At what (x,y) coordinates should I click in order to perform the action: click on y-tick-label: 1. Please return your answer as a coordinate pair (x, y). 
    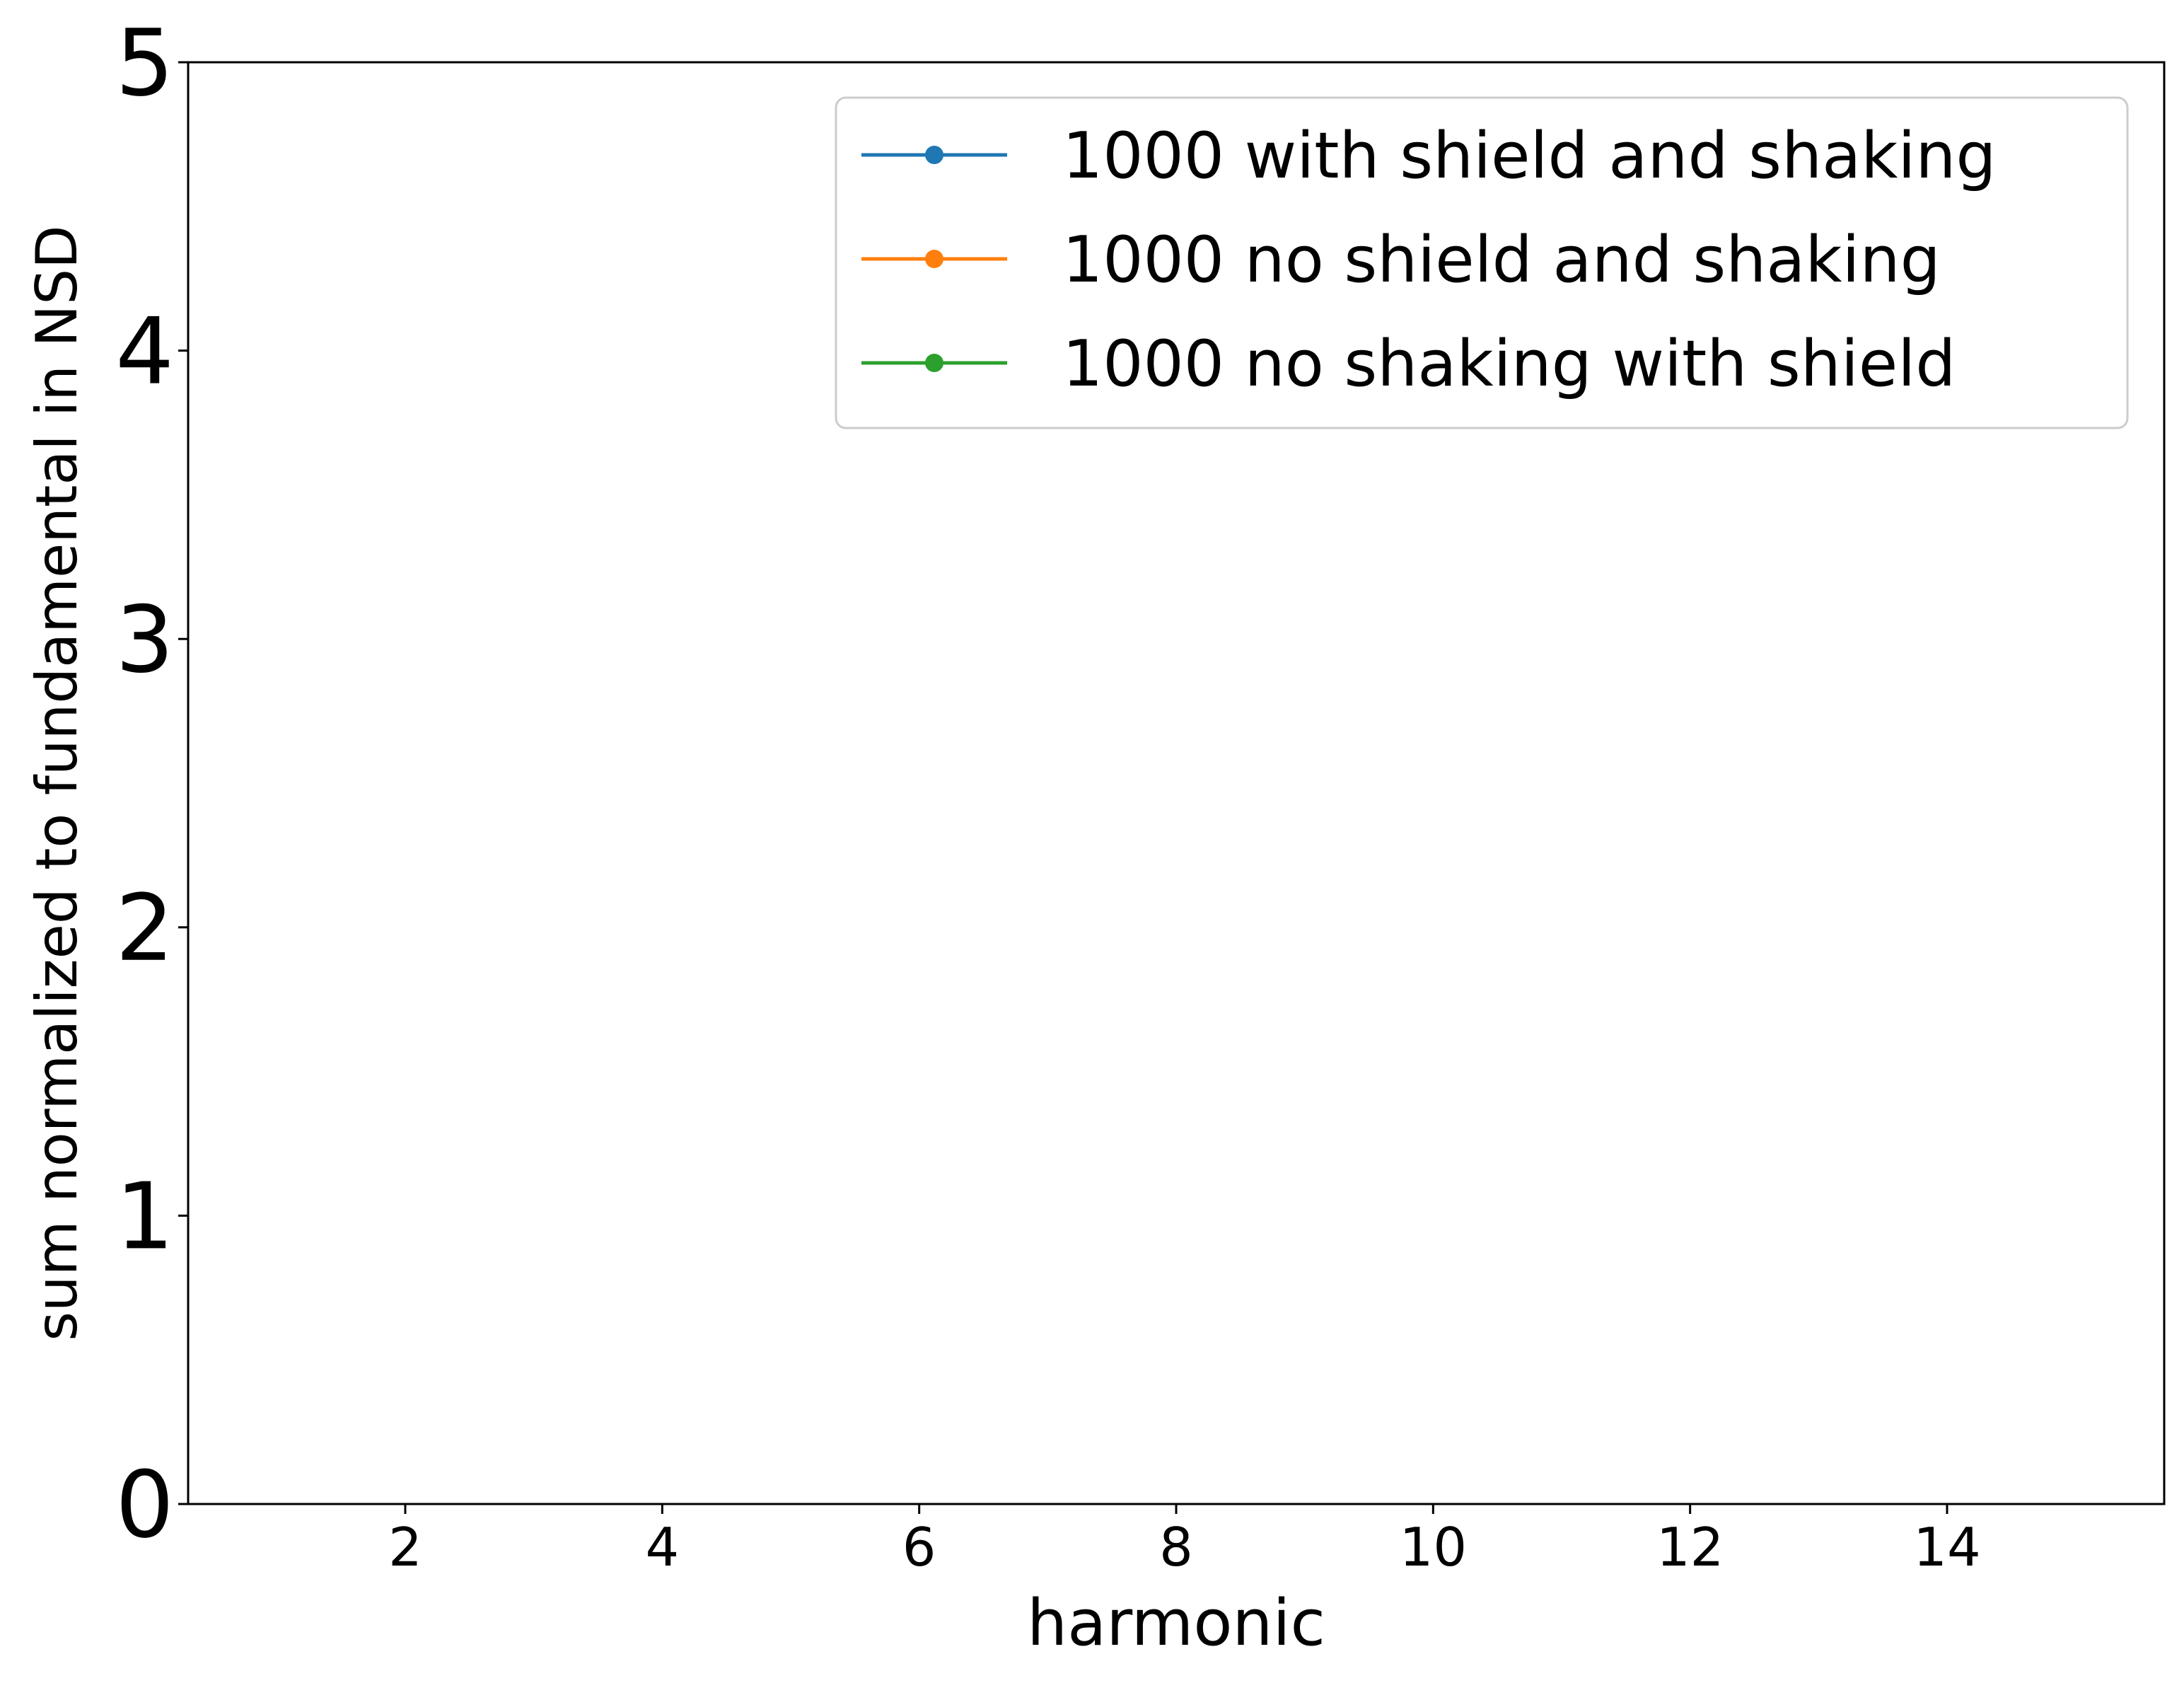
    Looking at the image, I should click on (144, 1216).